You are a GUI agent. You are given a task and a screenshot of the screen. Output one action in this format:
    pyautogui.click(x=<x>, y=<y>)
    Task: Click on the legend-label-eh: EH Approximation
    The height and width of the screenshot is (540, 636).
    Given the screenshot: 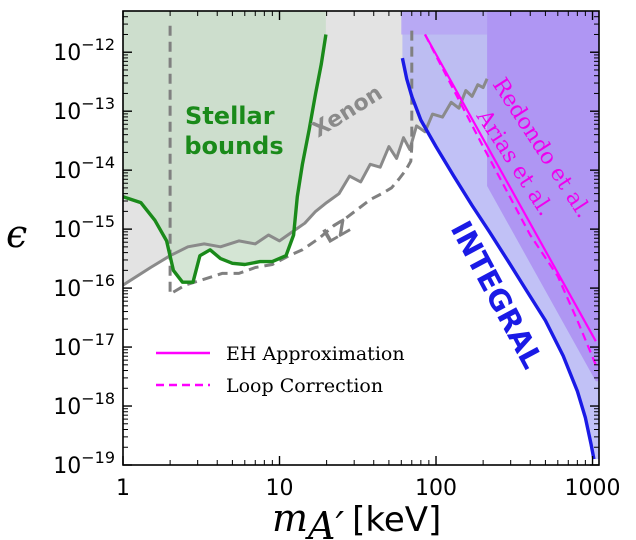 What is the action you would take?
    pyautogui.click(x=315, y=354)
    